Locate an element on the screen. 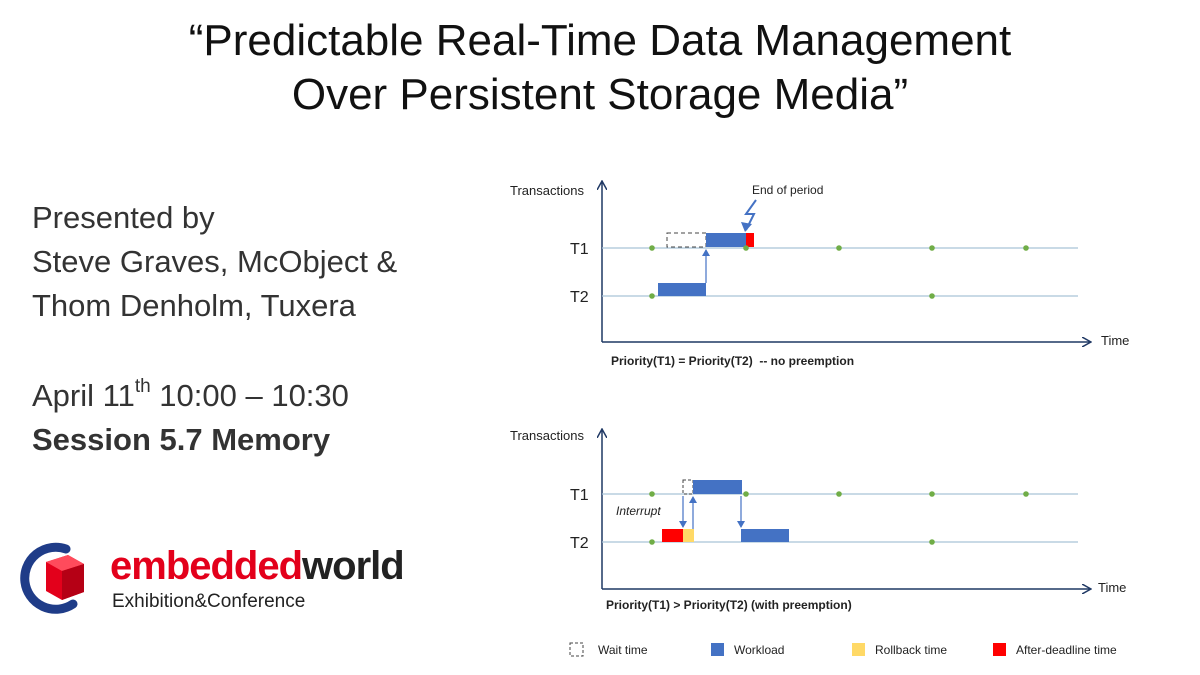 The height and width of the screenshot is (675, 1200). legend-after-deadline-swatch is located at coordinates (999, 649).